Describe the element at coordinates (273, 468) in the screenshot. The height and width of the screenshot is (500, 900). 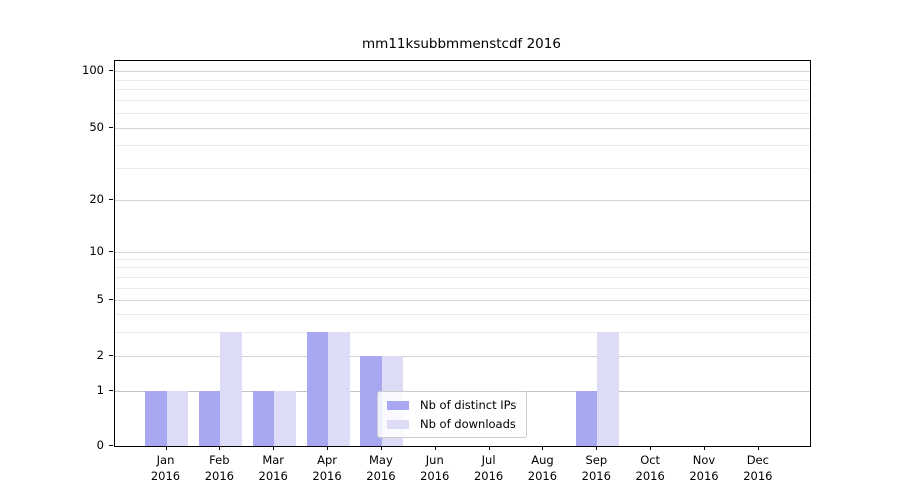
I see `x-tick-label: Mar 2016` at that location.